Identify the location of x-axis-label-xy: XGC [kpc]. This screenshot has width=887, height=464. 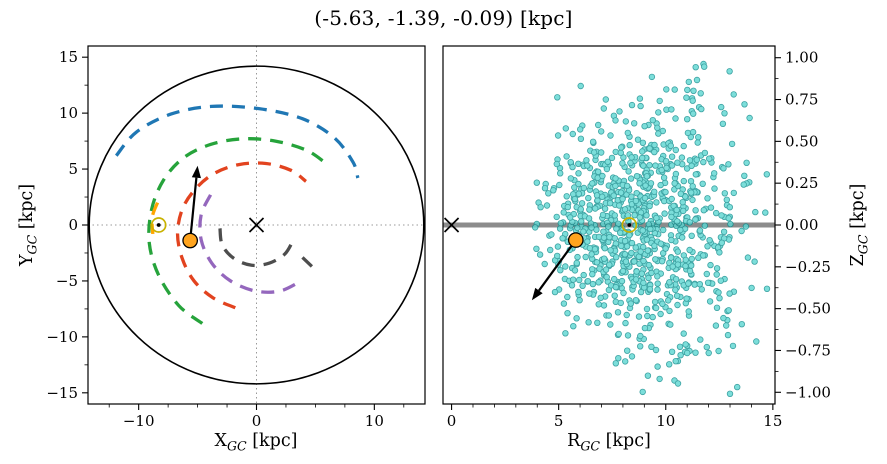
(256, 441).